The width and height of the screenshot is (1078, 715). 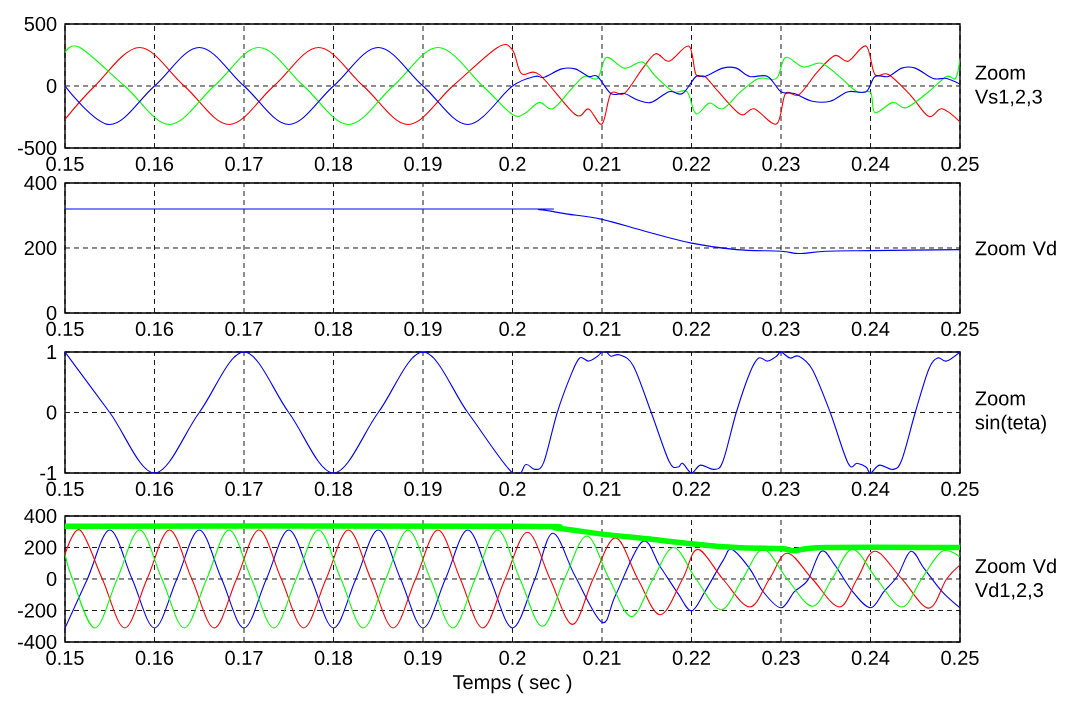 What do you see at coordinates (512, 684) in the screenshot?
I see `x-axis-title: Temps ( sec )` at bounding box center [512, 684].